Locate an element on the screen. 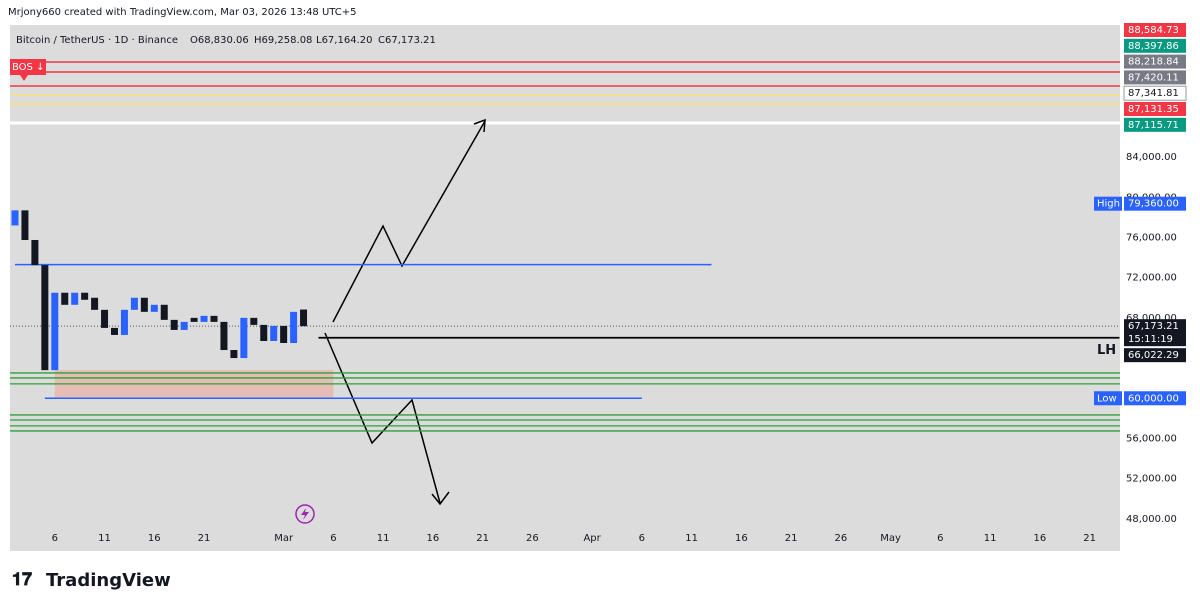  projection is located at coordinates (405, 312).